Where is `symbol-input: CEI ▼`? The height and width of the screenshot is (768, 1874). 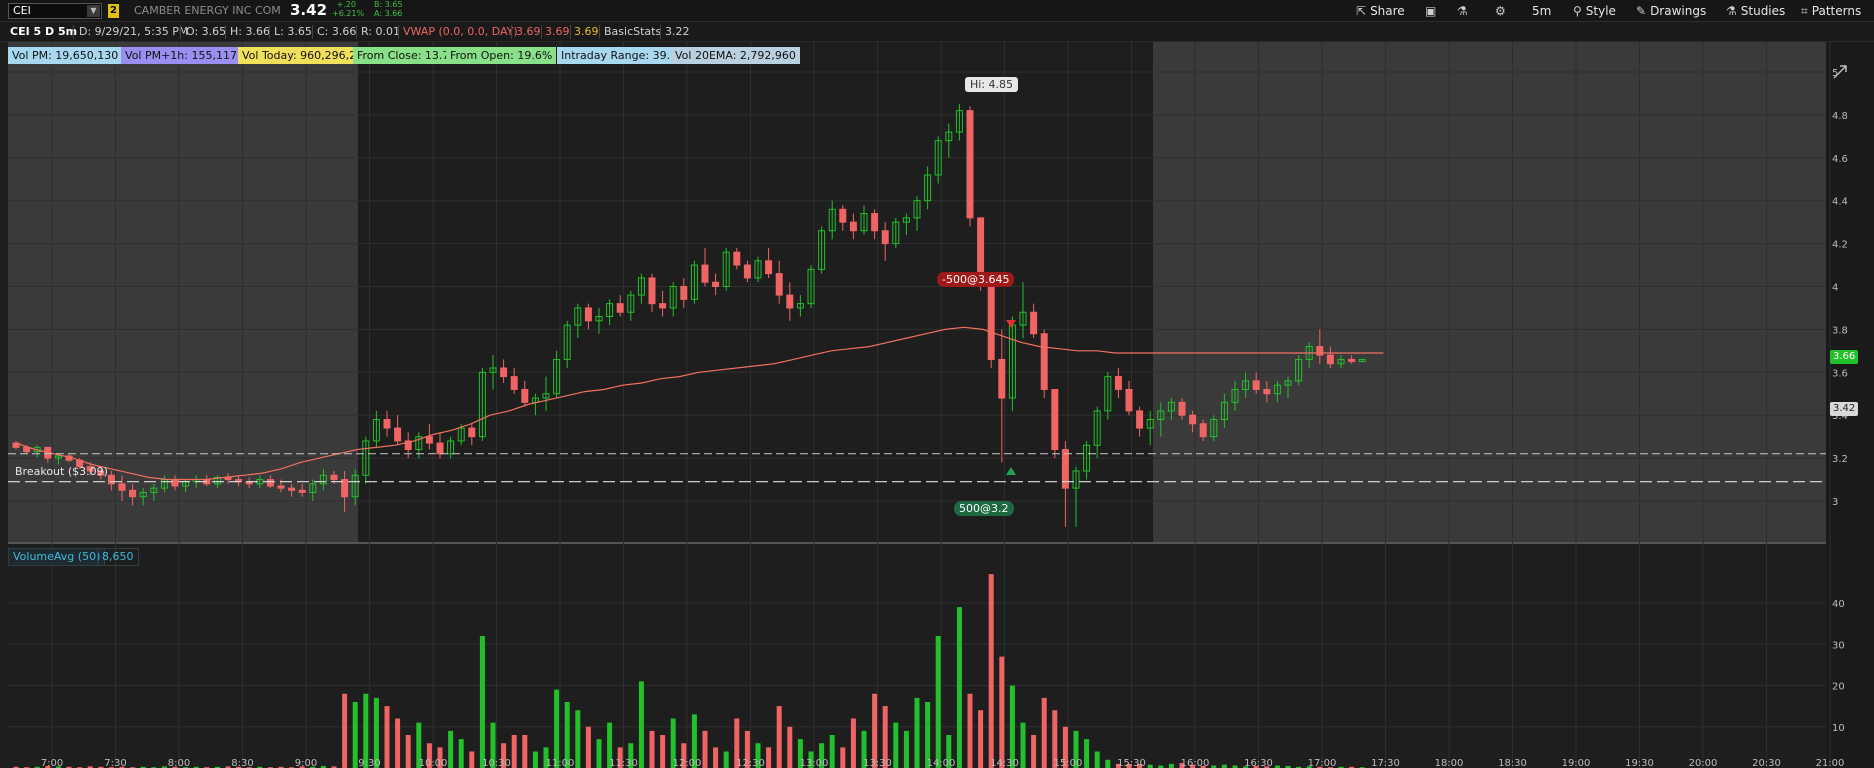
symbol-input: CEI ▼ is located at coordinates (55, 11).